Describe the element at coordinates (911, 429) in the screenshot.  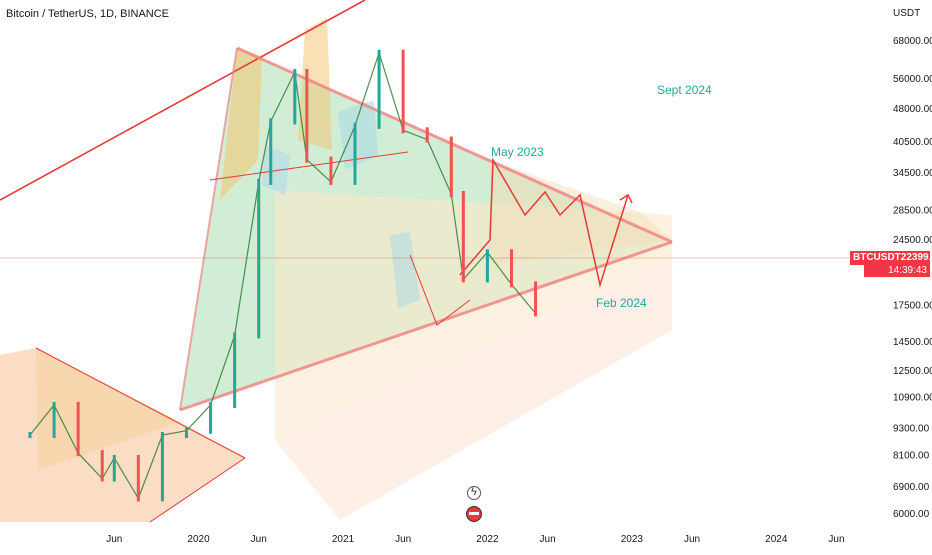
I see `price-tick-label: 9300.00` at that location.